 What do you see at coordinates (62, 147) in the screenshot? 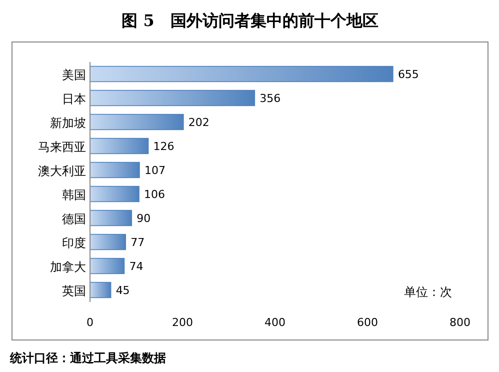
I see `y-tick-label: 马来西亚` at bounding box center [62, 147].